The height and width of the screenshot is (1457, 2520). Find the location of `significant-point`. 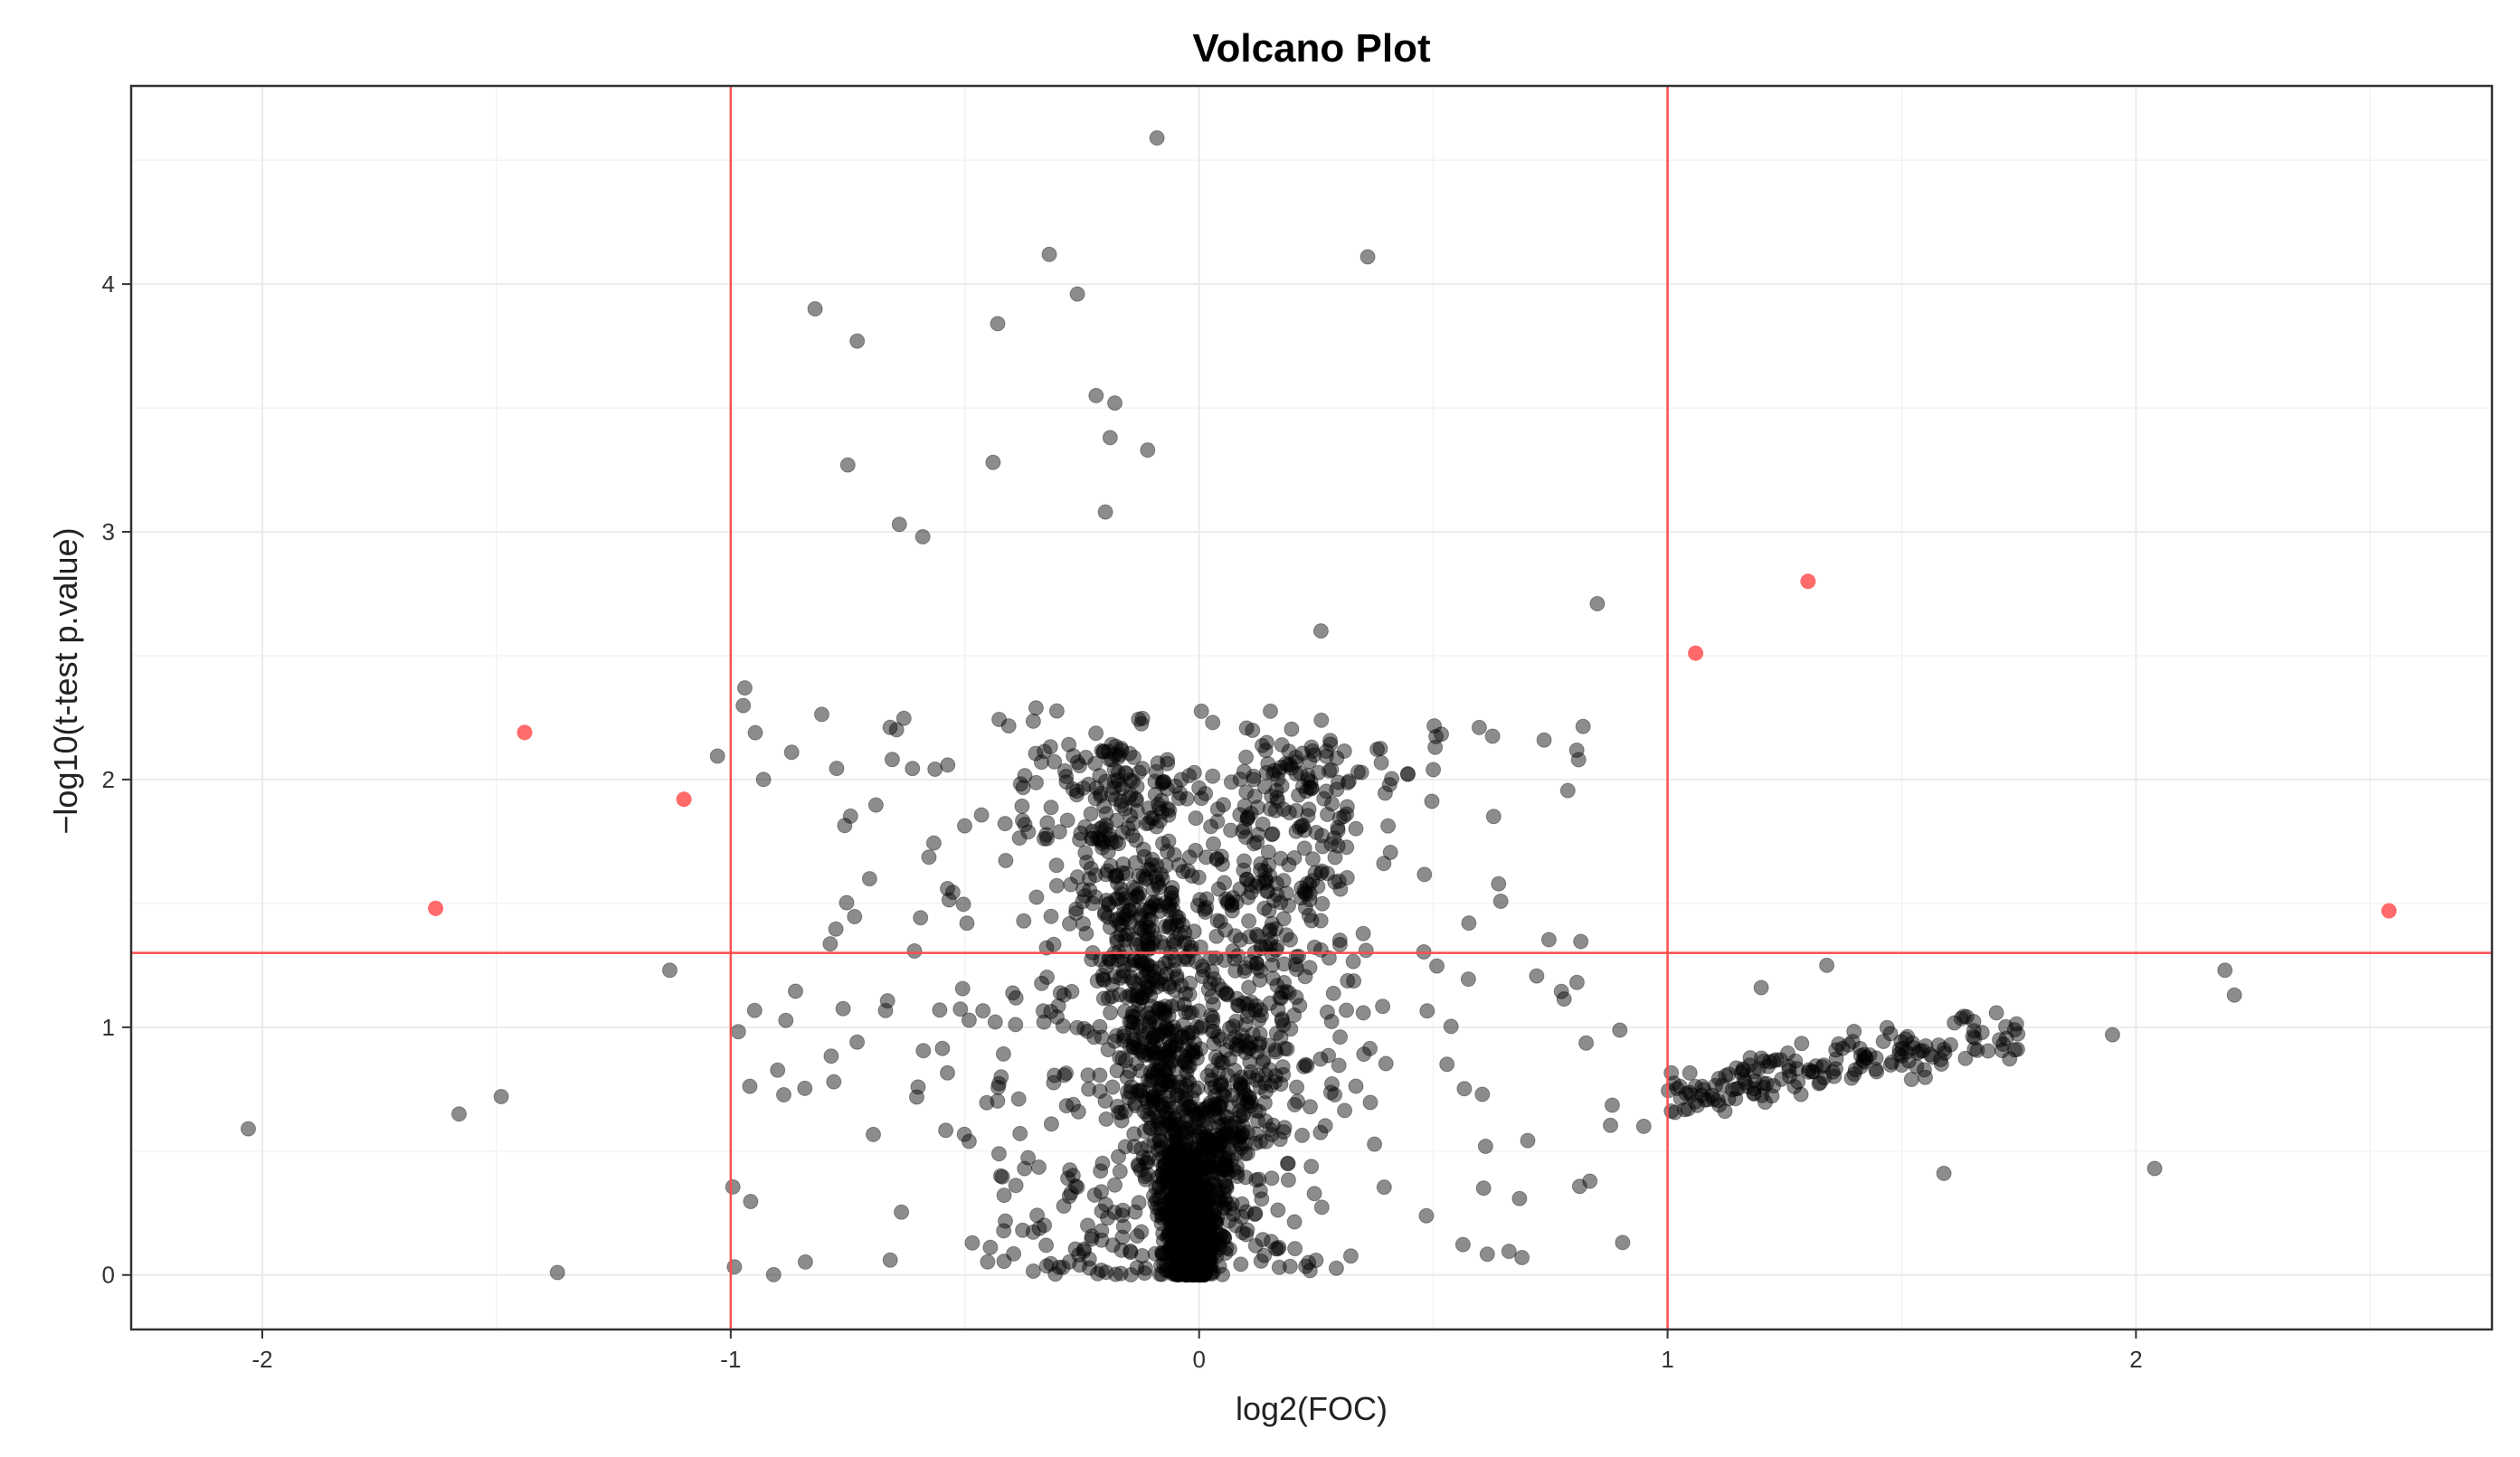

significant-point is located at coordinates (436, 908).